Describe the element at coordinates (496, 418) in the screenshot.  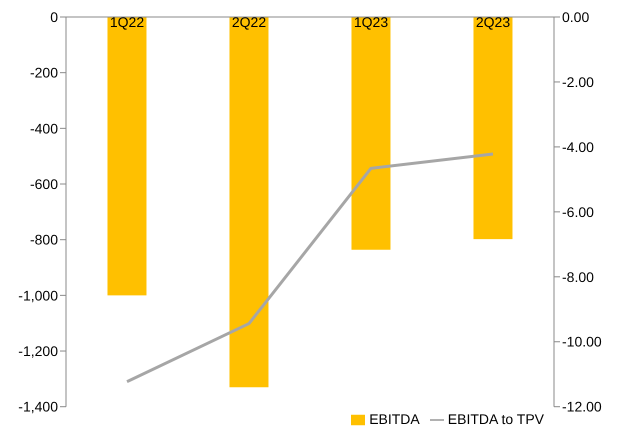
I see `legend-label: EBITDA to TPV` at that location.